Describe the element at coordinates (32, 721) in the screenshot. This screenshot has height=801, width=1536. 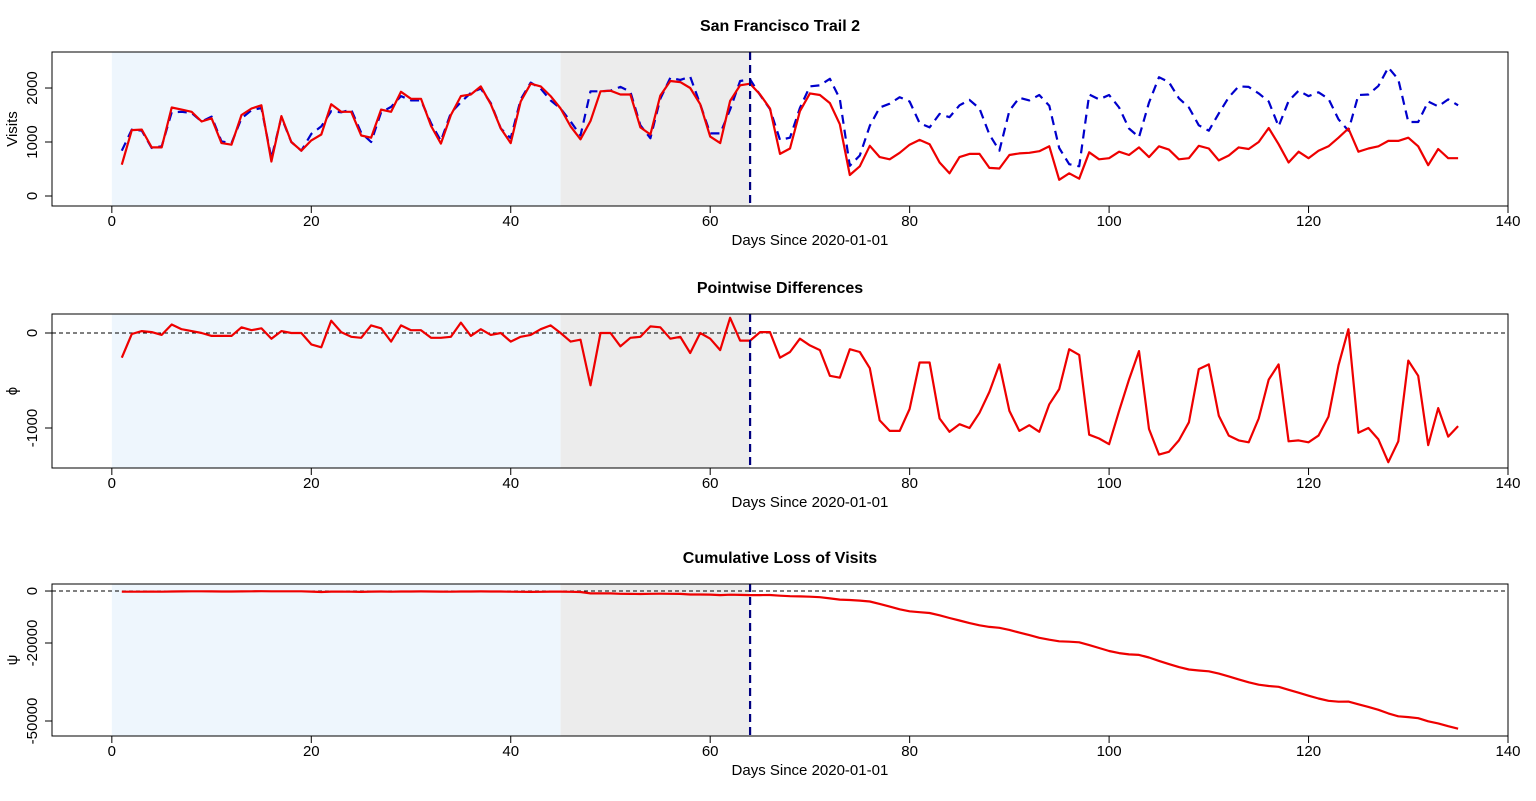
I see `y-tick-label: -50000` at that location.